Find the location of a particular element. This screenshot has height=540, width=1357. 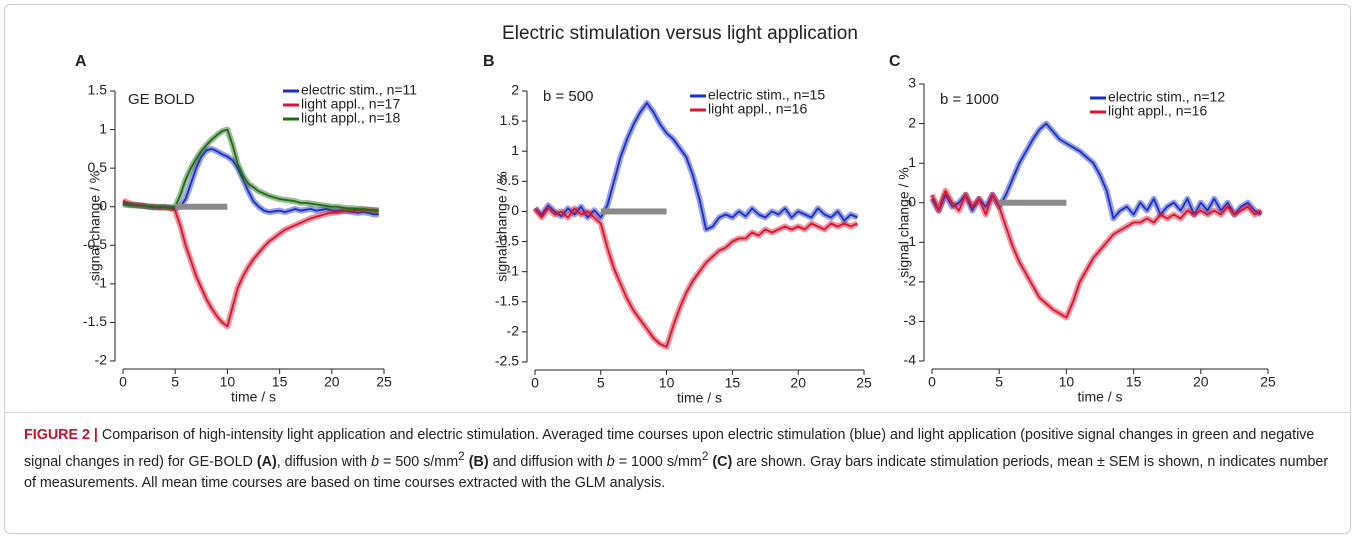

caption-text: , diffusion with is located at coordinates (322, 461).